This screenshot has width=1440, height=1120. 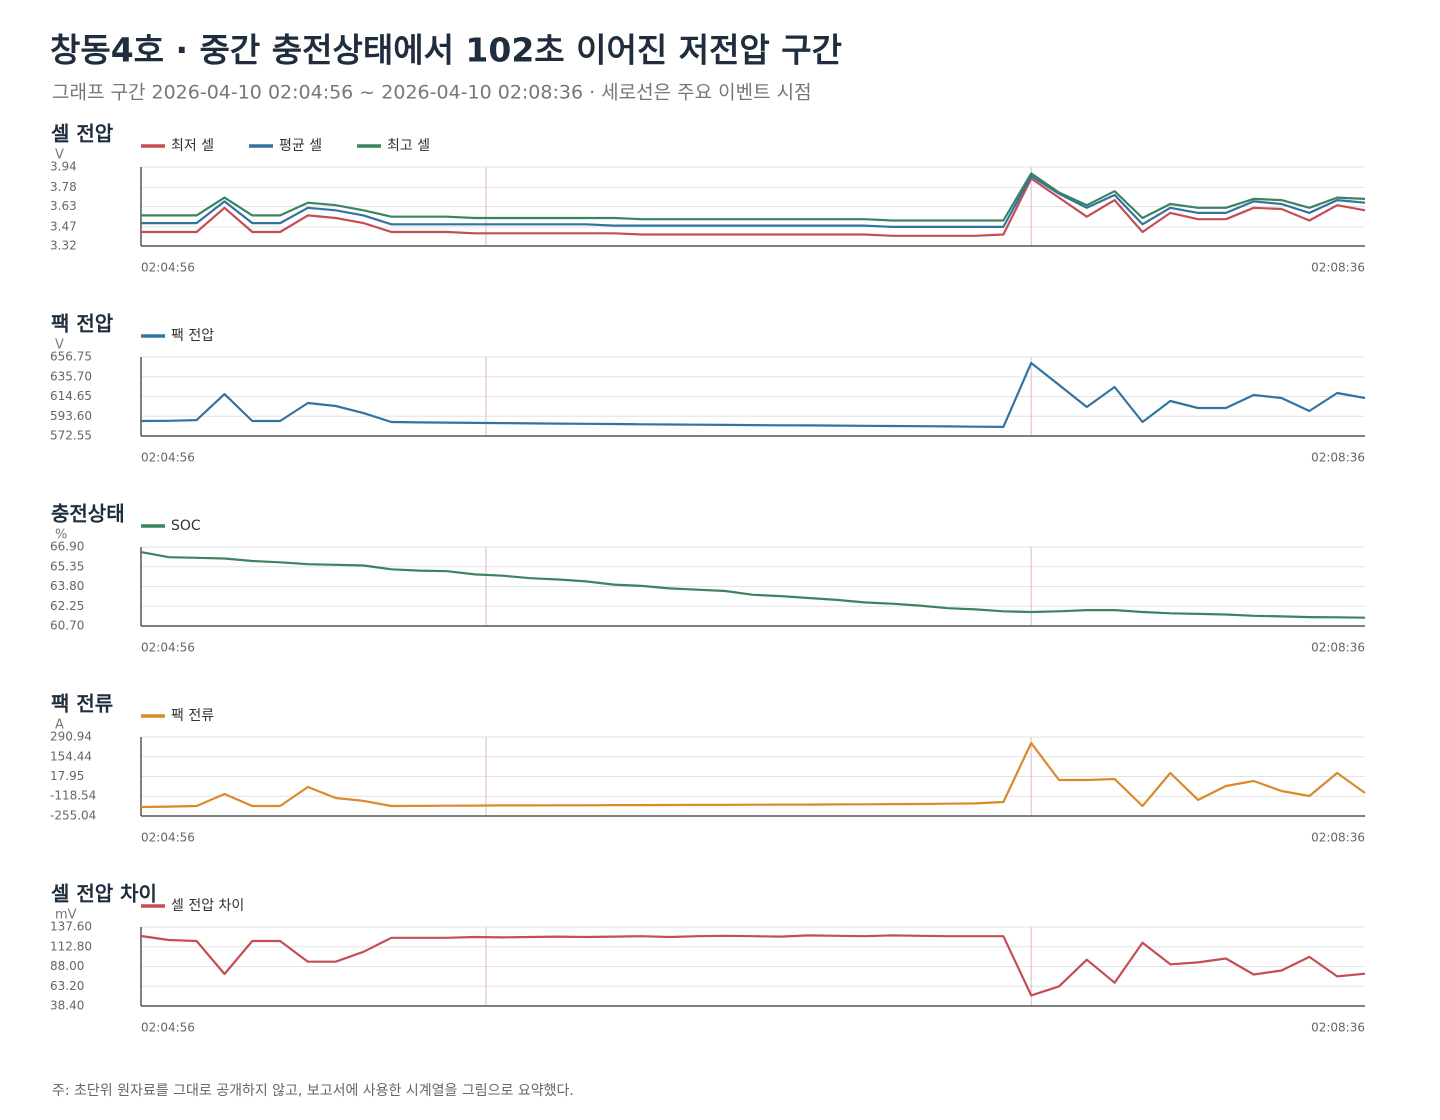 I want to click on legend-label: 팩 전압, so click(x=192, y=336).